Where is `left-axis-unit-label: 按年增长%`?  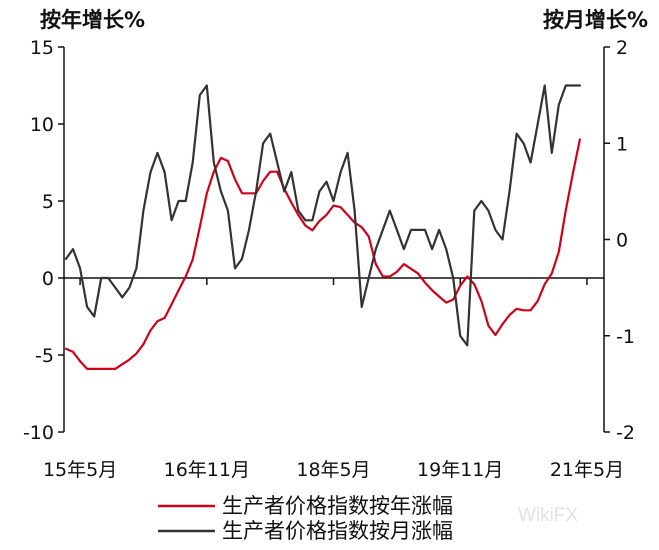 left-axis-unit-label: 按年增长% is located at coordinates (92, 20).